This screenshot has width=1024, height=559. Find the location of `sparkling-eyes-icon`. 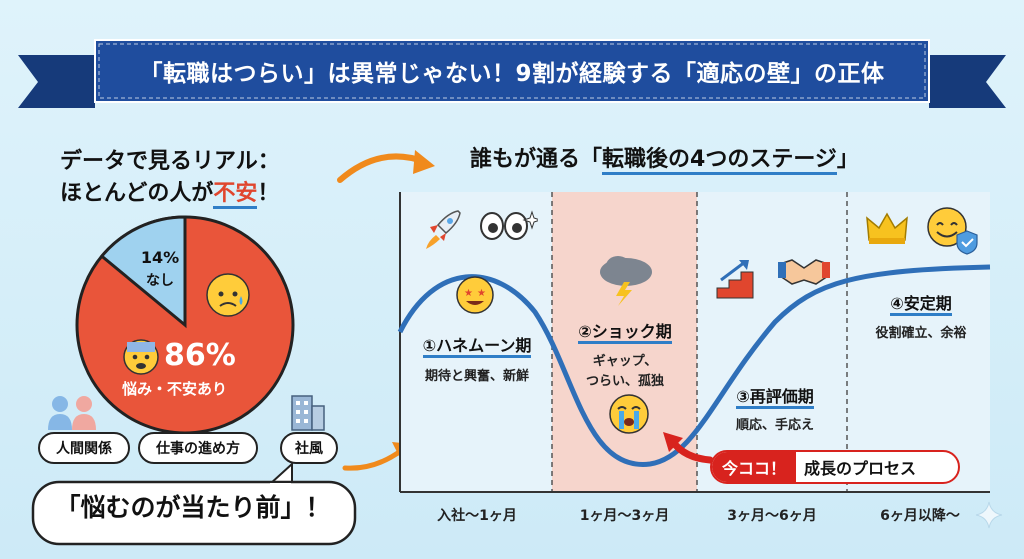

sparkling-eyes-icon is located at coordinates (509, 225).